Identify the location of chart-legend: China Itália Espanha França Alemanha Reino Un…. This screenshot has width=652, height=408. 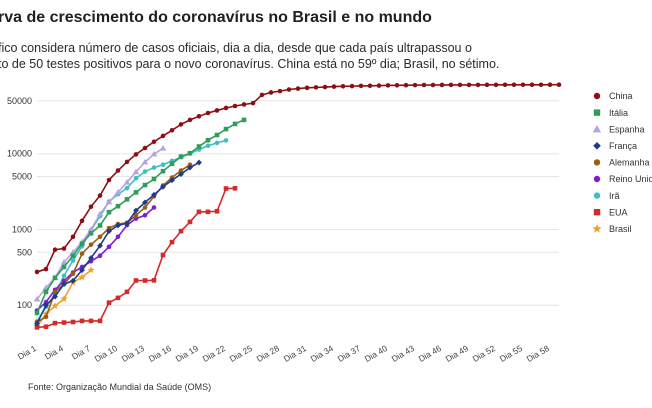
(622, 162).